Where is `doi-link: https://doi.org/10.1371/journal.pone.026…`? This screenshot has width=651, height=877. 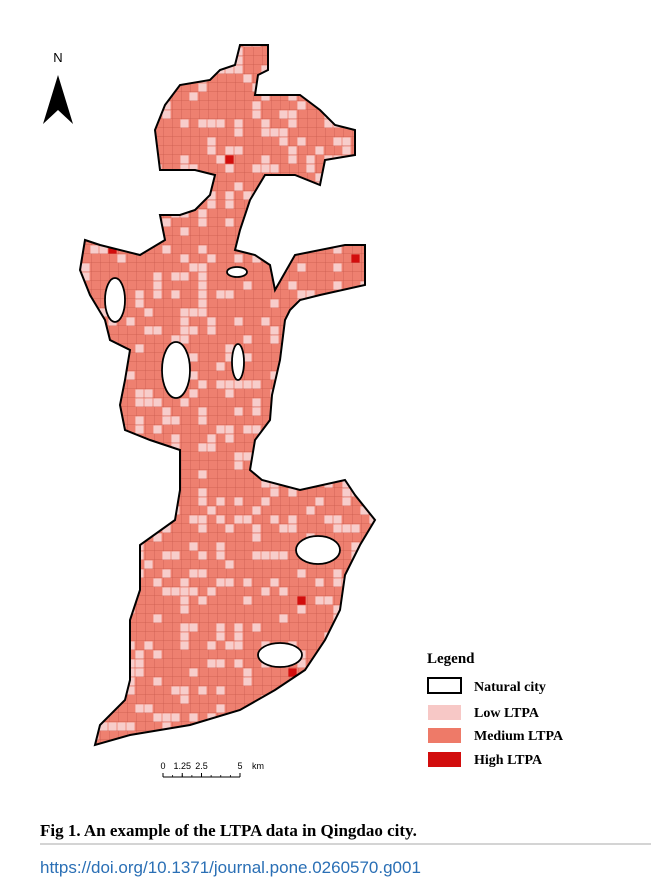
doi-link: https://doi.org/10.1371/journal.pone.026… is located at coordinates (230, 867).